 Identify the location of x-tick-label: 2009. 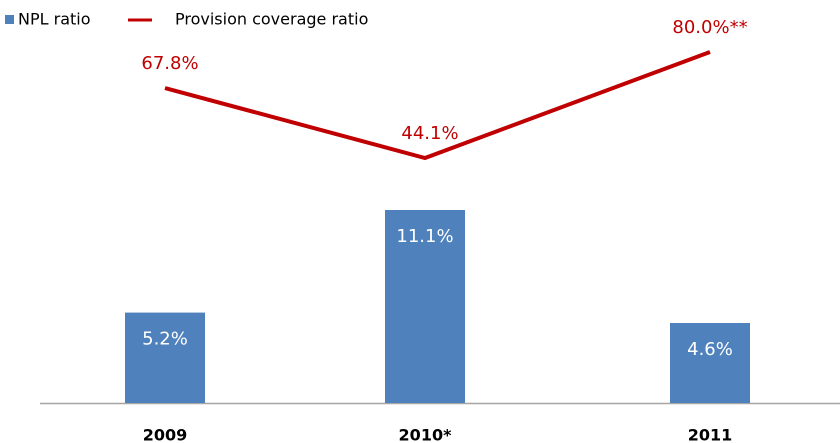
(165, 434).